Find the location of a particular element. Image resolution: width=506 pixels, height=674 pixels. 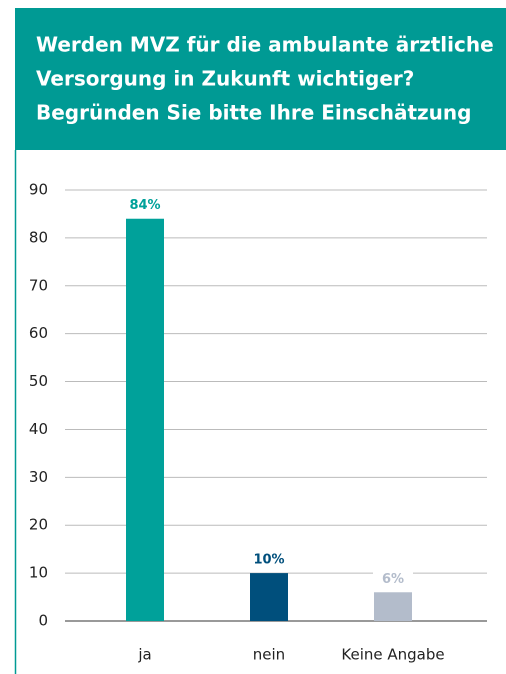

y-tick-label: 60 is located at coordinates (38, 333).